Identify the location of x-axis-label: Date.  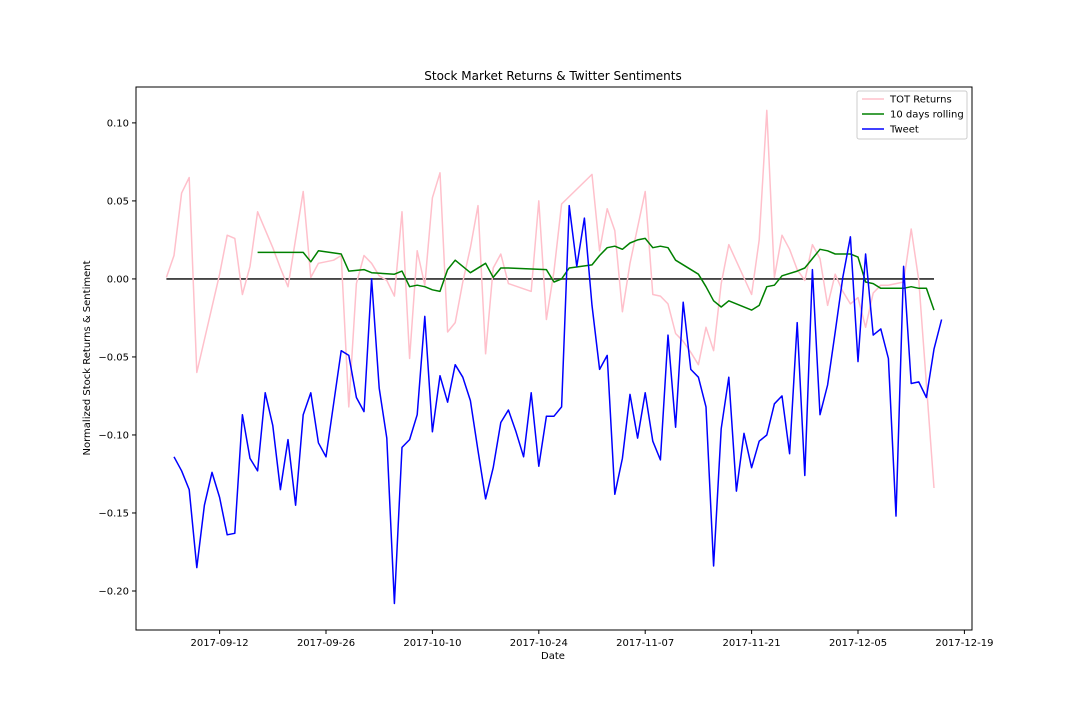
(553, 656).